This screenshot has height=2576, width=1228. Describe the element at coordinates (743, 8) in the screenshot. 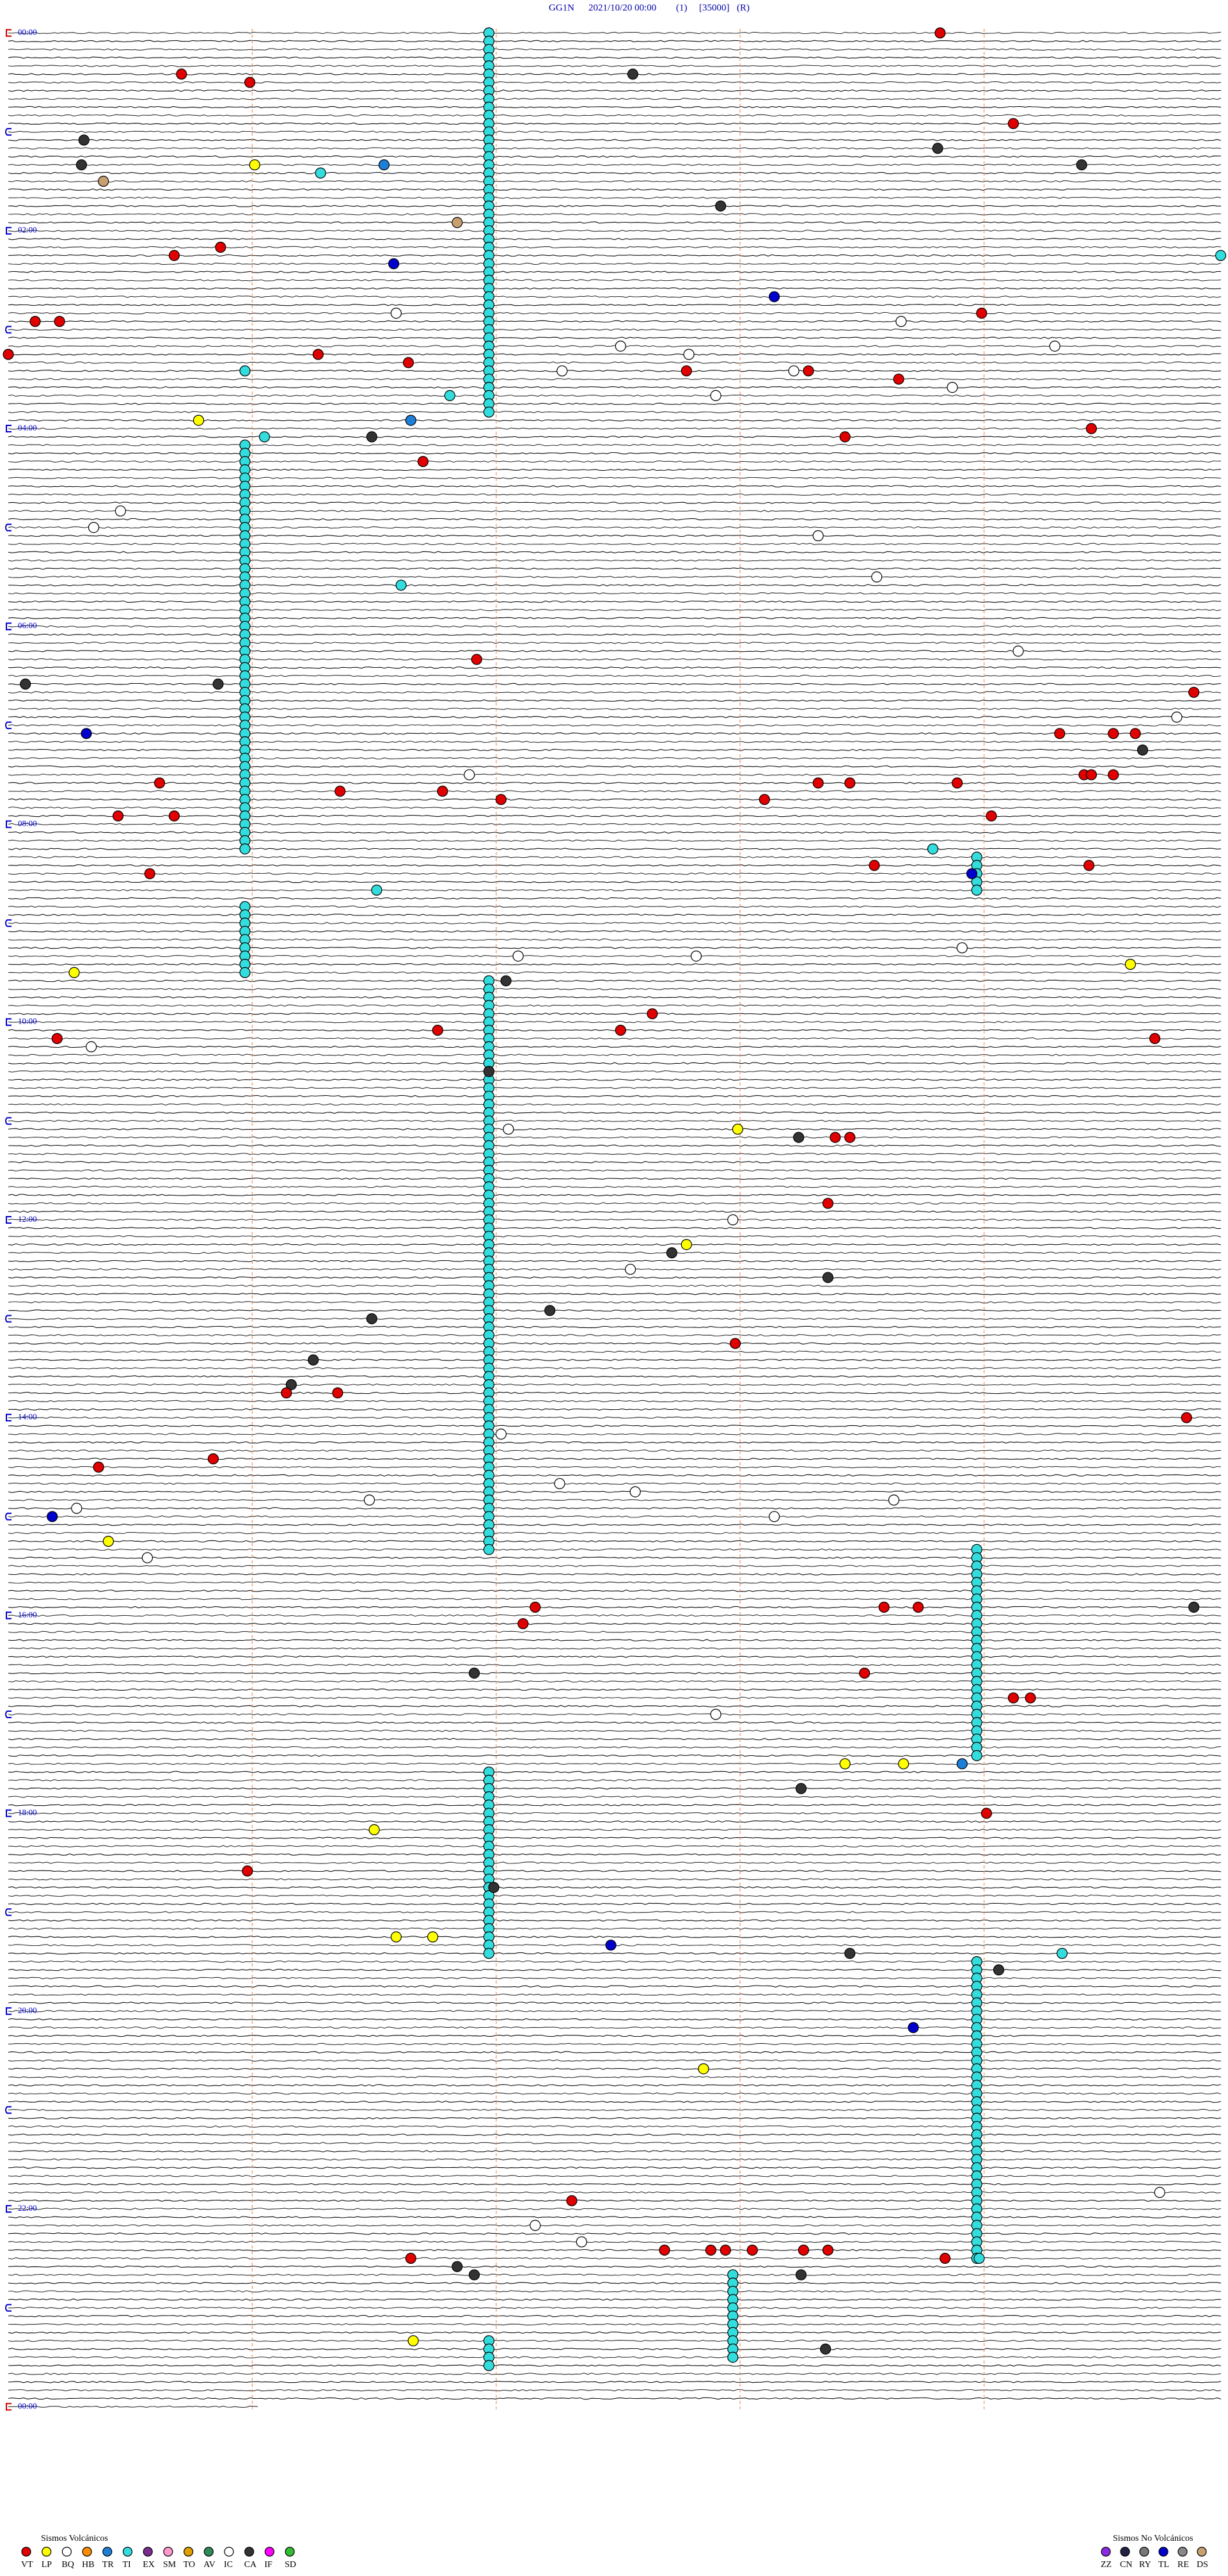

I see `mode: (R)` at that location.